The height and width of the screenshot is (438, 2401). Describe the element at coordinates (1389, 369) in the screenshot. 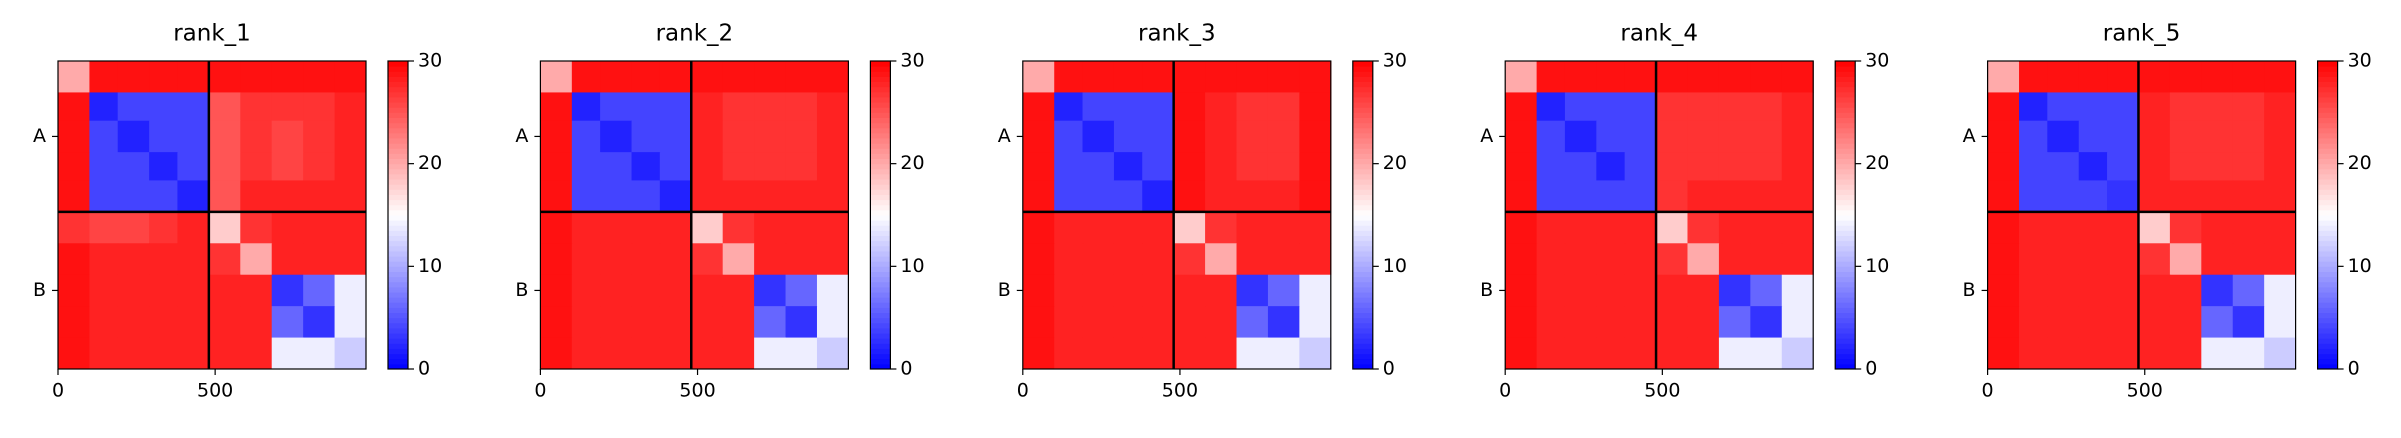

I see `colorbar-tick-label: 0` at that location.